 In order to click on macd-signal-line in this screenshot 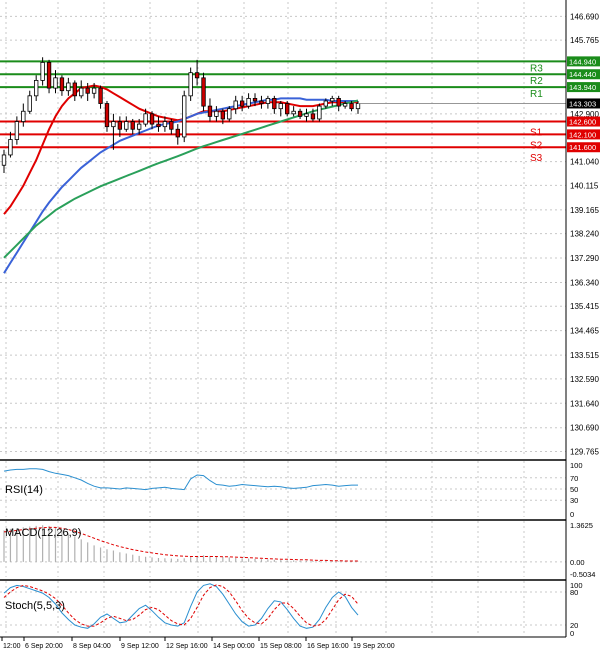, I will do `click(180, 544)`.